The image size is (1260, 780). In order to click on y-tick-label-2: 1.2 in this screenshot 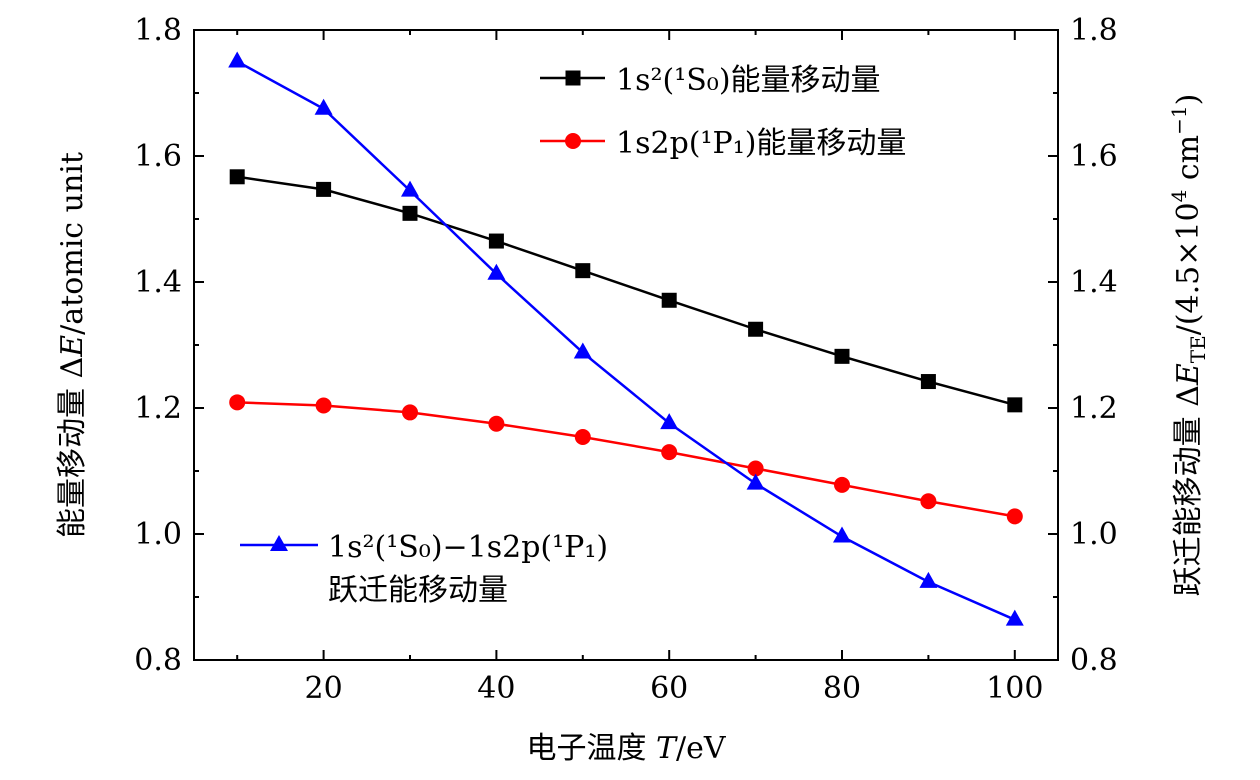, I will do `click(158, 408)`.